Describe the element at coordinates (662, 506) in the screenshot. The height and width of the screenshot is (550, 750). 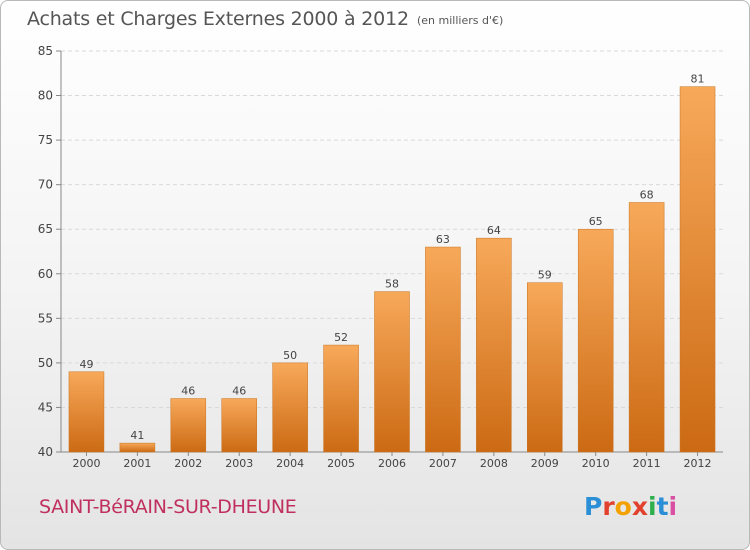
I see `logo-letter: t` at that location.